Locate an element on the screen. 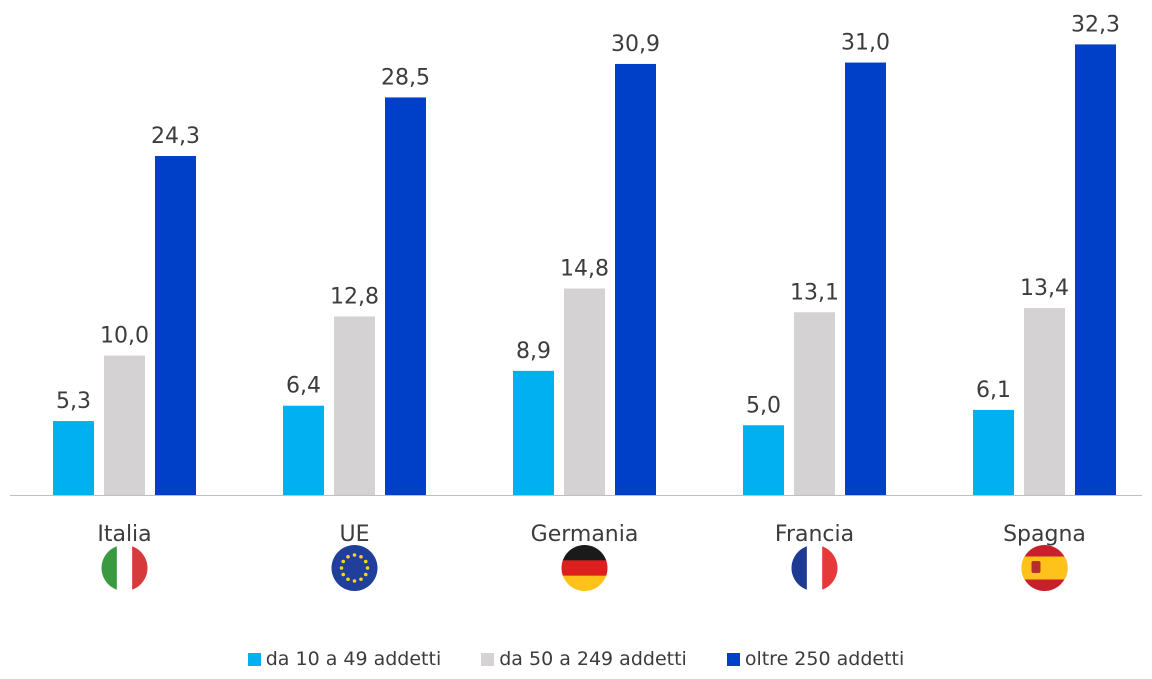 The width and height of the screenshot is (1152, 679). category-label-spagna: Spagna is located at coordinates (1044, 534).